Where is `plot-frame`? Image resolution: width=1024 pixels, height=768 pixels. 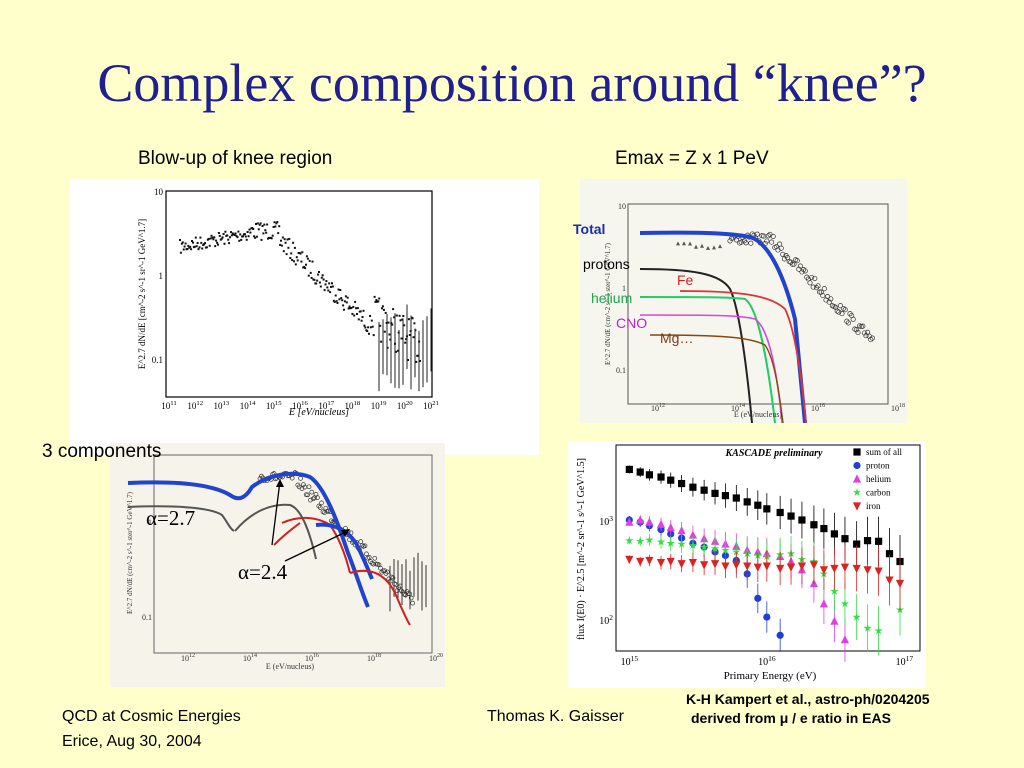 plot-frame is located at coordinates (768, 548).